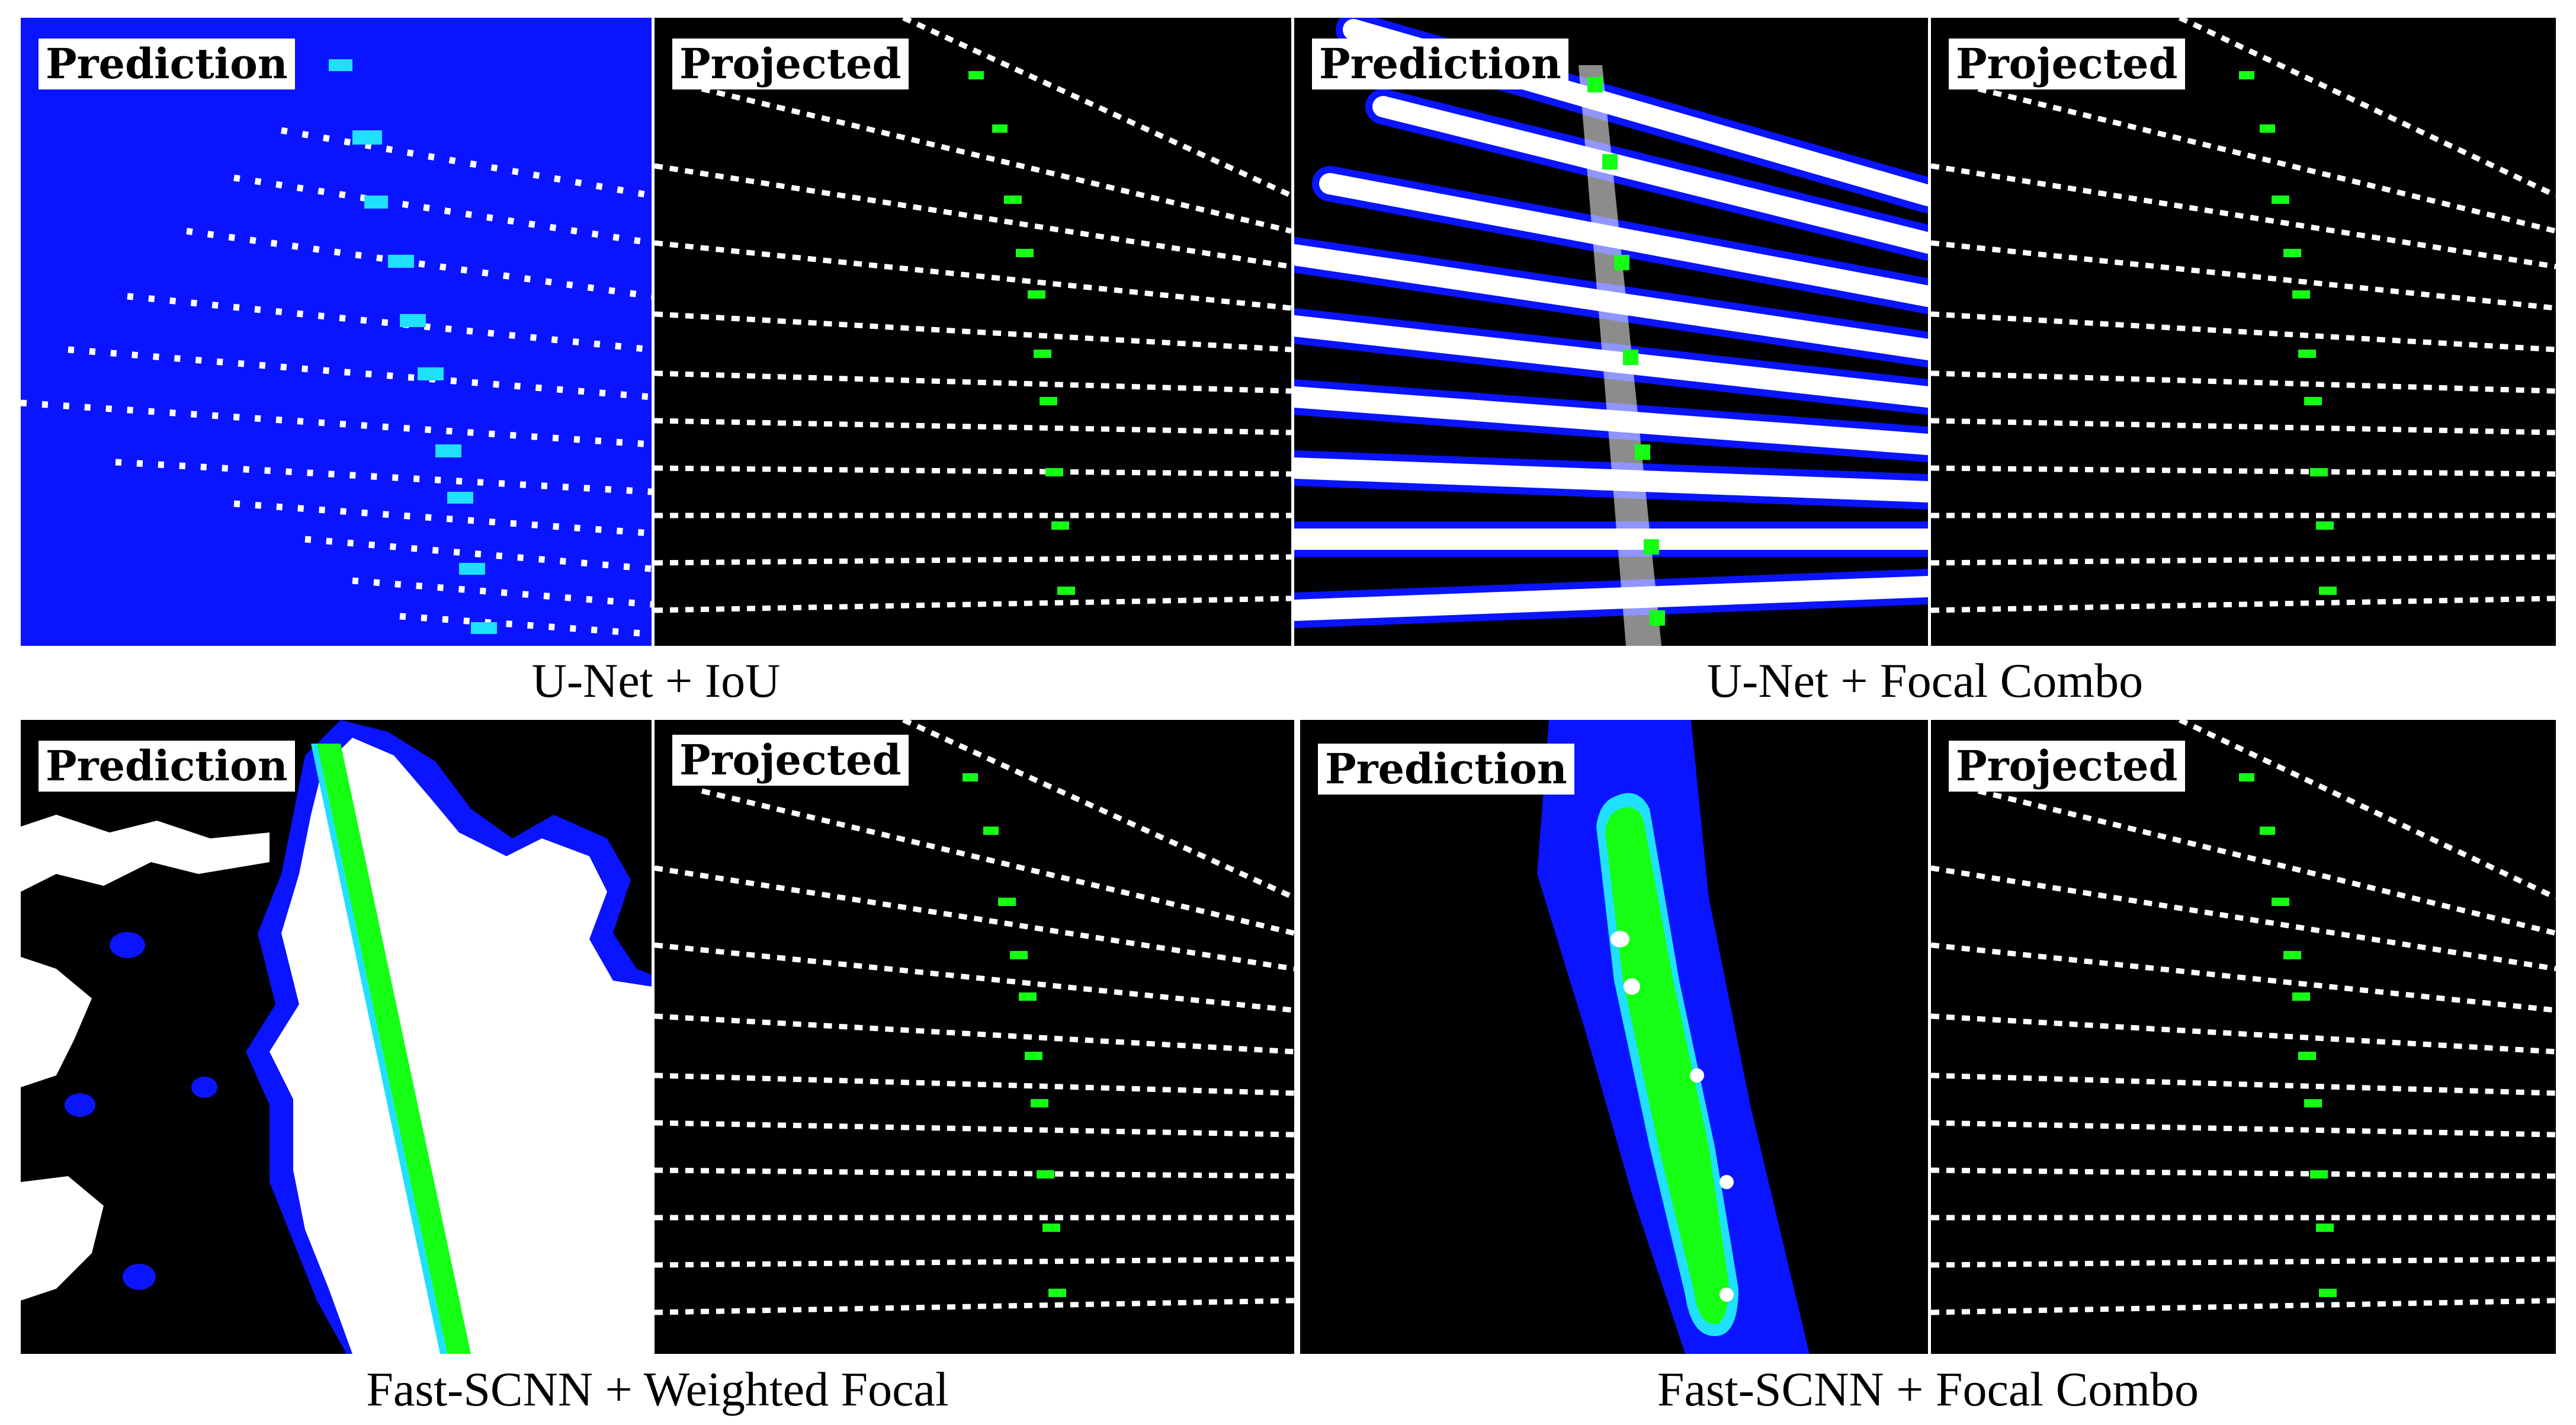 The height and width of the screenshot is (1425, 2576). What do you see at coordinates (1925, 680) in the screenshot?
I see `caption-unet-focal-combo: U-Net + Focal Combo` at bounding box center [1925, 680].